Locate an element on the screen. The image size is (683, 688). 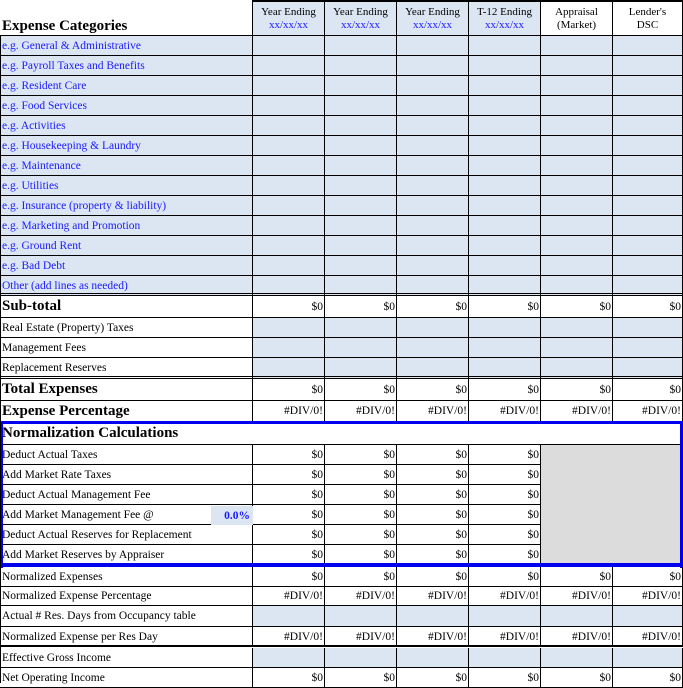
column-header: T-12 Ending xx/xx/xx is located at coordinates (505, 18).